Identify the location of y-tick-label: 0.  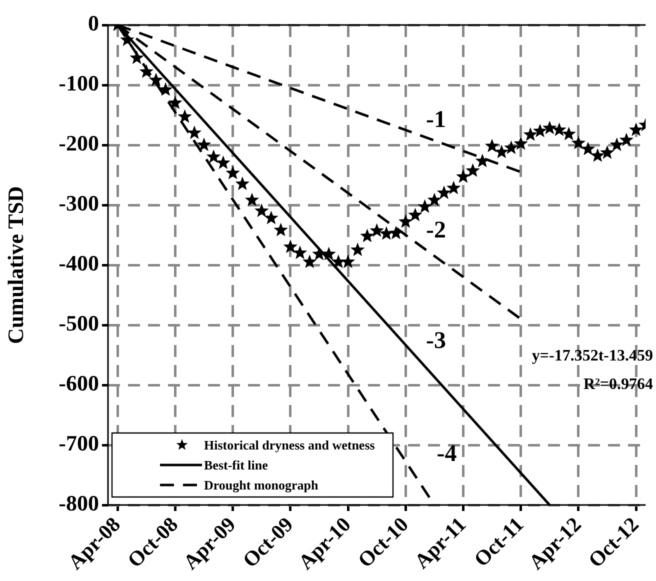
(93, 23).